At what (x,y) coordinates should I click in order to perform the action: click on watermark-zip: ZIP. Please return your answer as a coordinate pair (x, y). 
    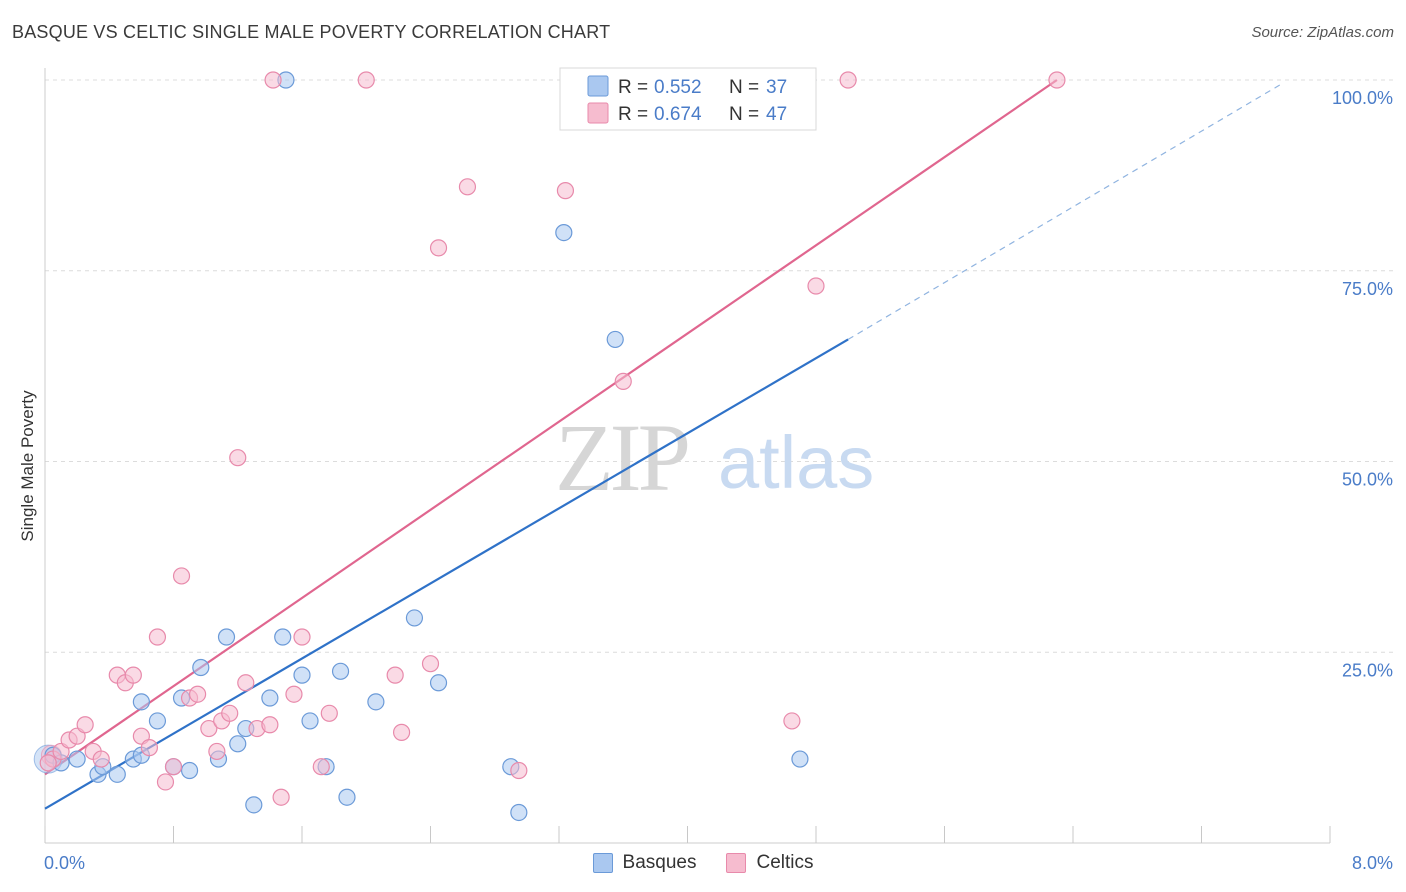
    Looking at the image, I should click on (621, 457).